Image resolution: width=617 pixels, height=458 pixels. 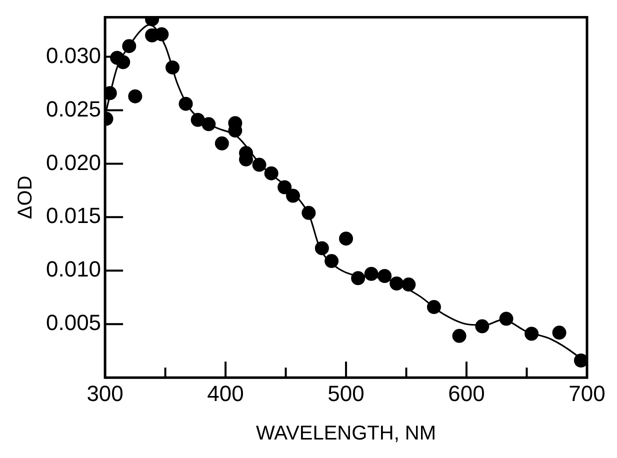 I want to click on y-axis-title: ΔOD, so click(x=25, y=198).